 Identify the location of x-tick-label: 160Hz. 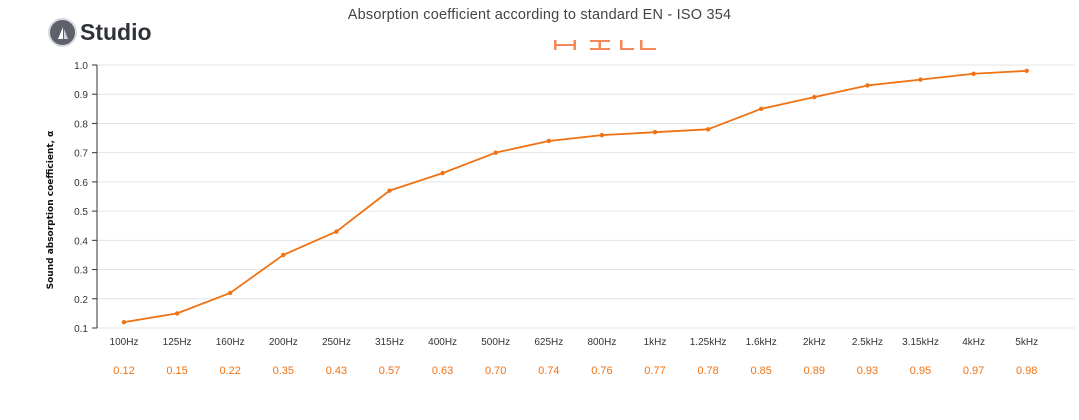
(230, 342).